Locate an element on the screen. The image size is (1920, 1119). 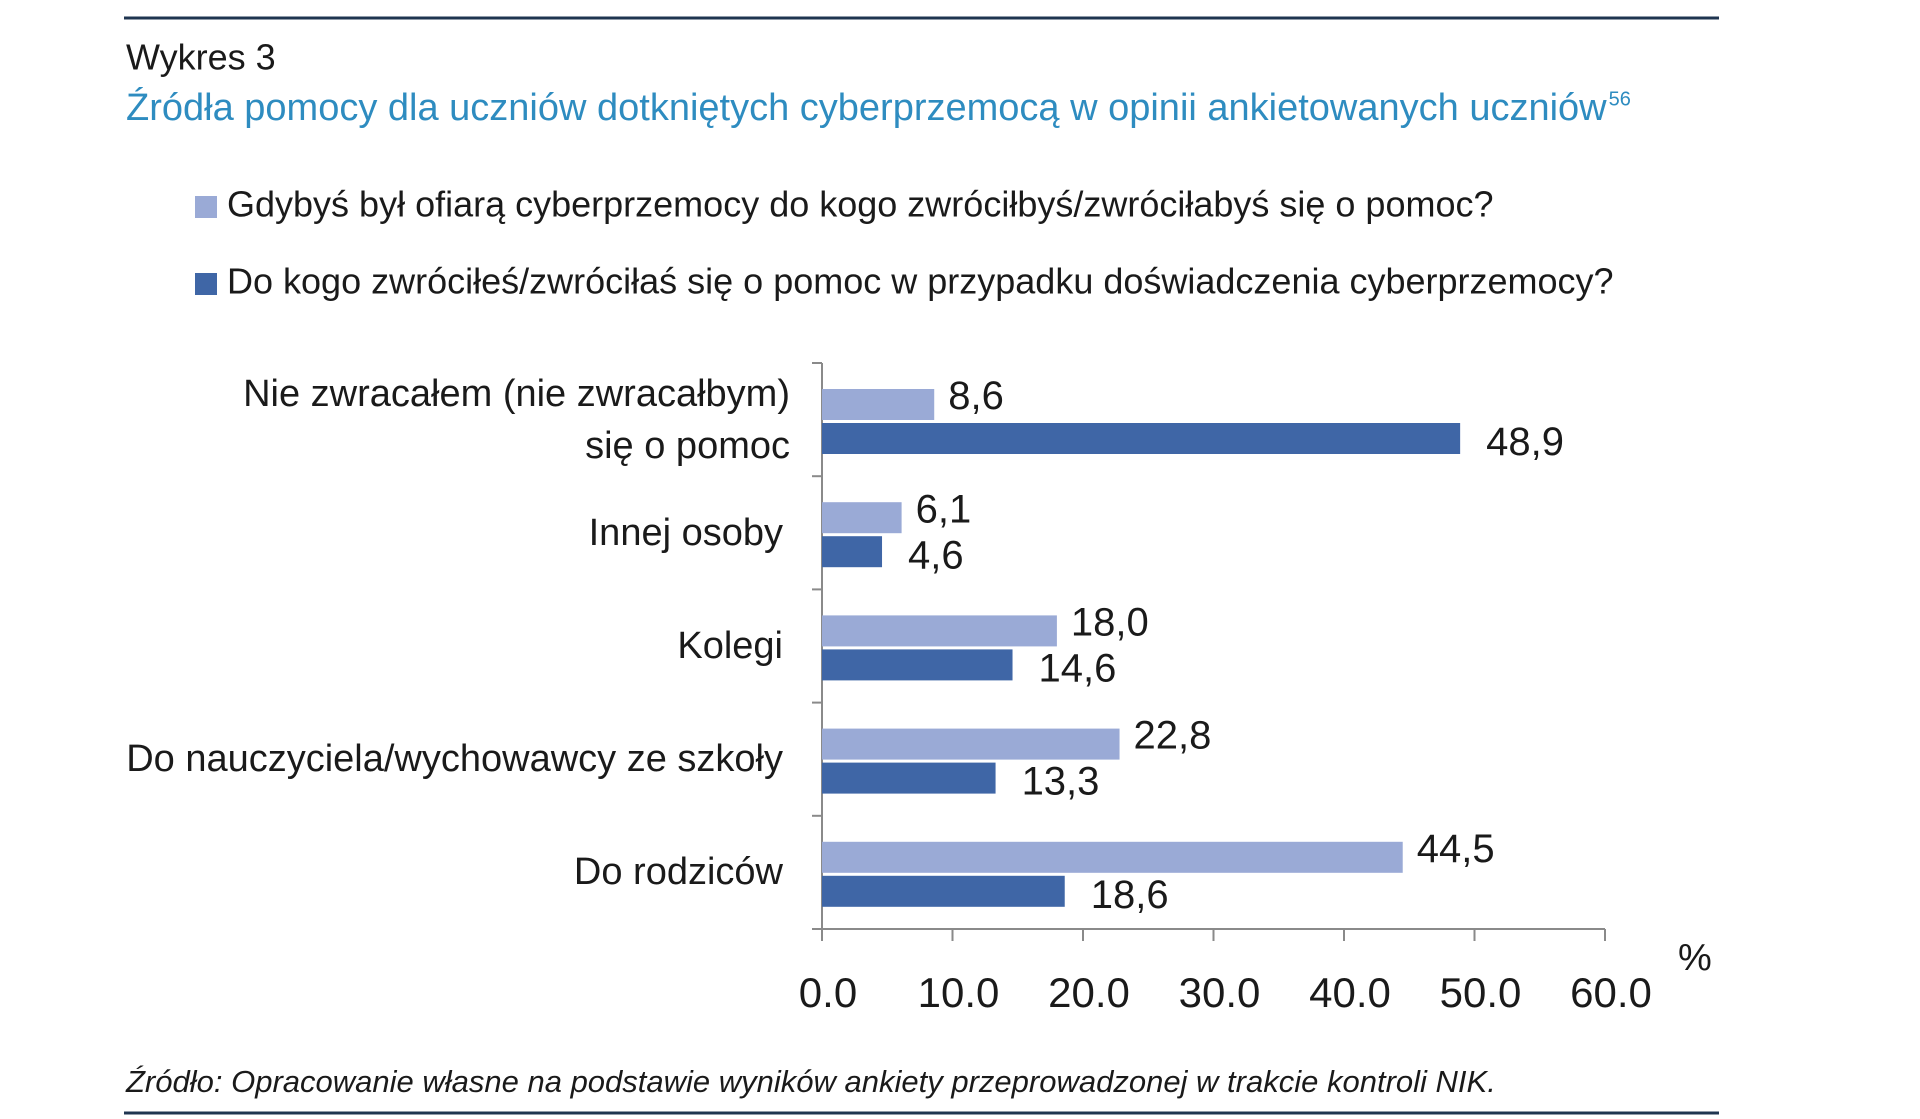
value-label: 22,8 is located at coordinates (1173, 736).